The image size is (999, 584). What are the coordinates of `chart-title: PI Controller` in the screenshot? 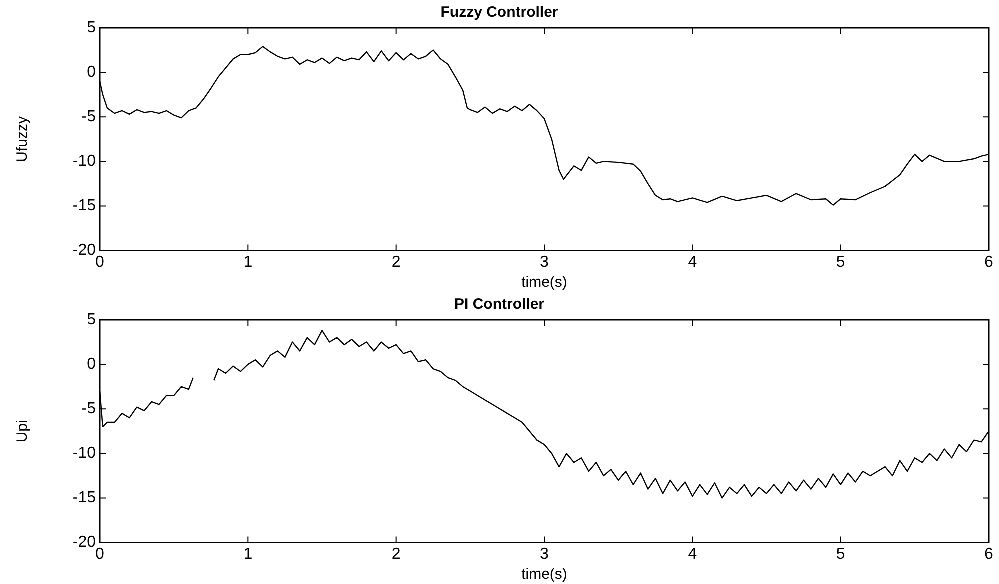 It's located at (499, 305).